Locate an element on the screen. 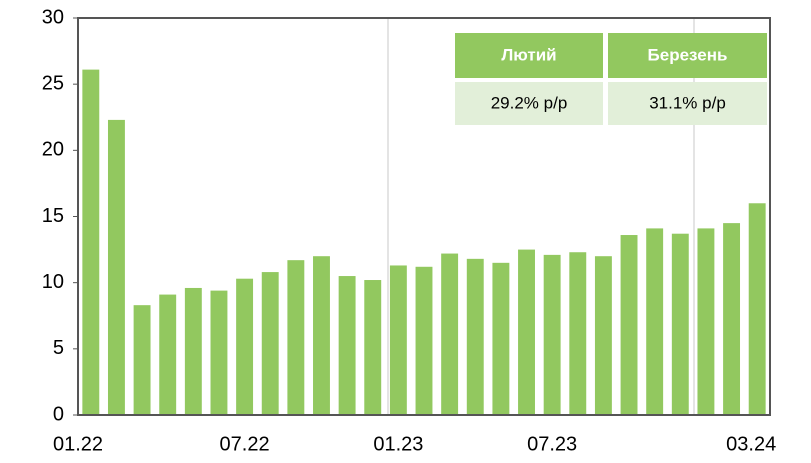  table-header: Лютий is located at coordinates (528, 54).